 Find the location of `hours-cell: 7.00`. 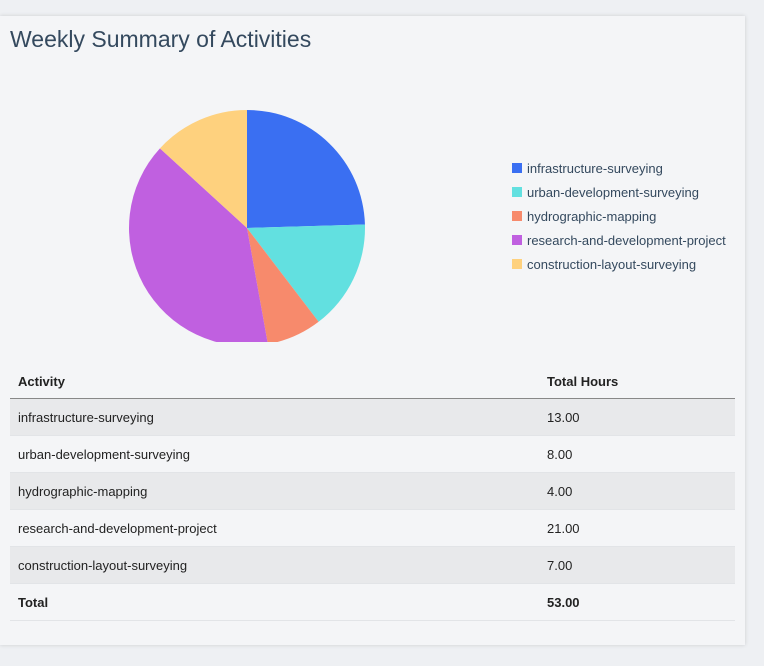

hours-cell: 7.00 is located at coordinates (637, 565).